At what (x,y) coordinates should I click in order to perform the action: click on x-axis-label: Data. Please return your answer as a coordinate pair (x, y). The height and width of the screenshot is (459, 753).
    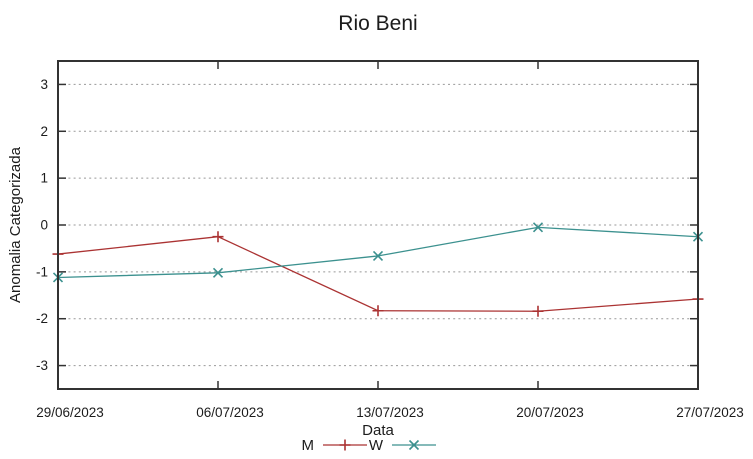
    Looking at the image, I should click on (378, 430).